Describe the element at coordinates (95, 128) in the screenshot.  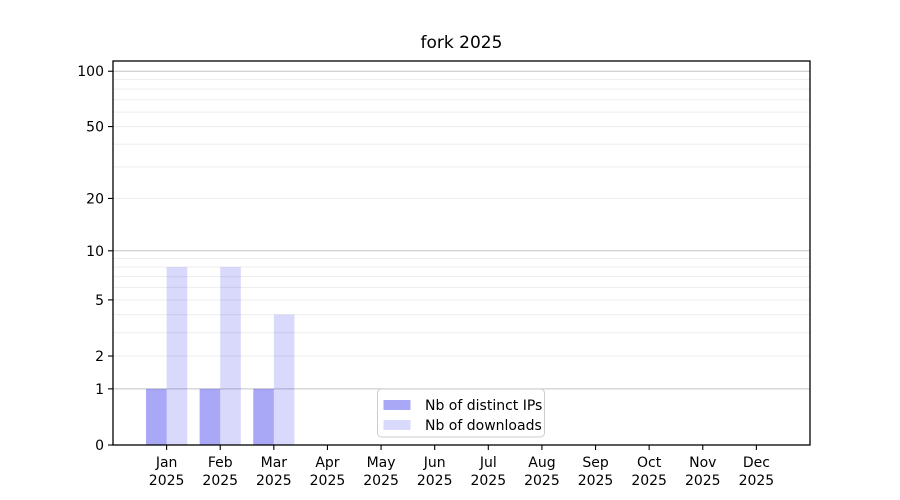
I see `y-tick-label: 50` at that location.